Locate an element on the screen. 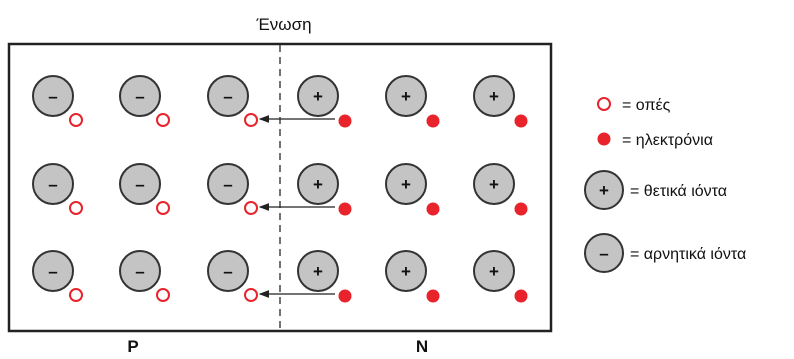 The image size is (794, 359). legend-electrons-text: = ηλεκτρόνια is located at coordinates (667, 140).